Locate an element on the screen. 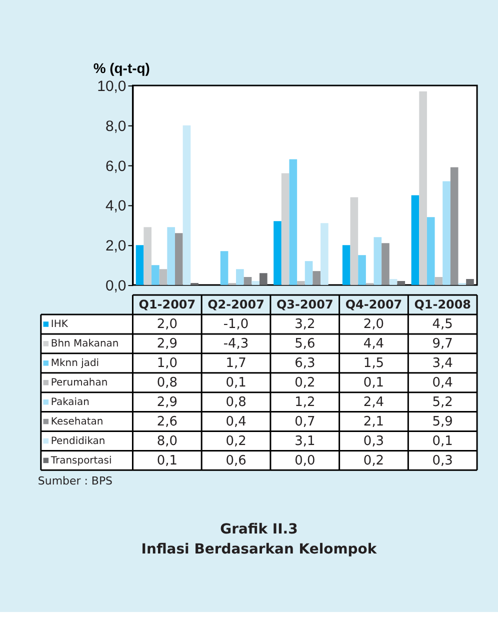 This screenshot has width=498, height=617. data-label: 4,5 is located at coordinates (442, 324).